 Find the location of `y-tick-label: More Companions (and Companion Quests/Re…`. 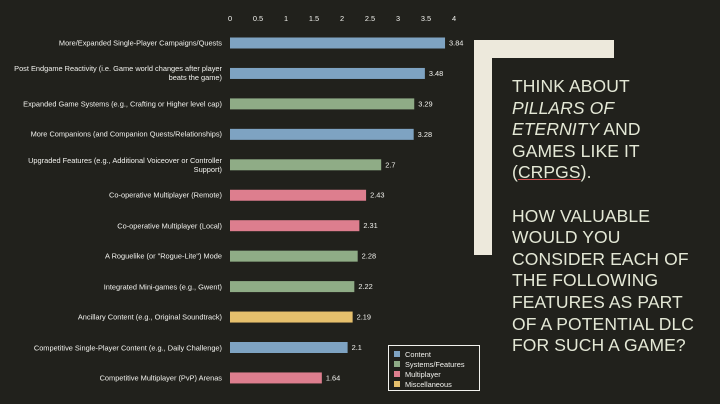

y-tick-label: More Companions (and Companion Quests/Re… is located at coordinates (126, 134).